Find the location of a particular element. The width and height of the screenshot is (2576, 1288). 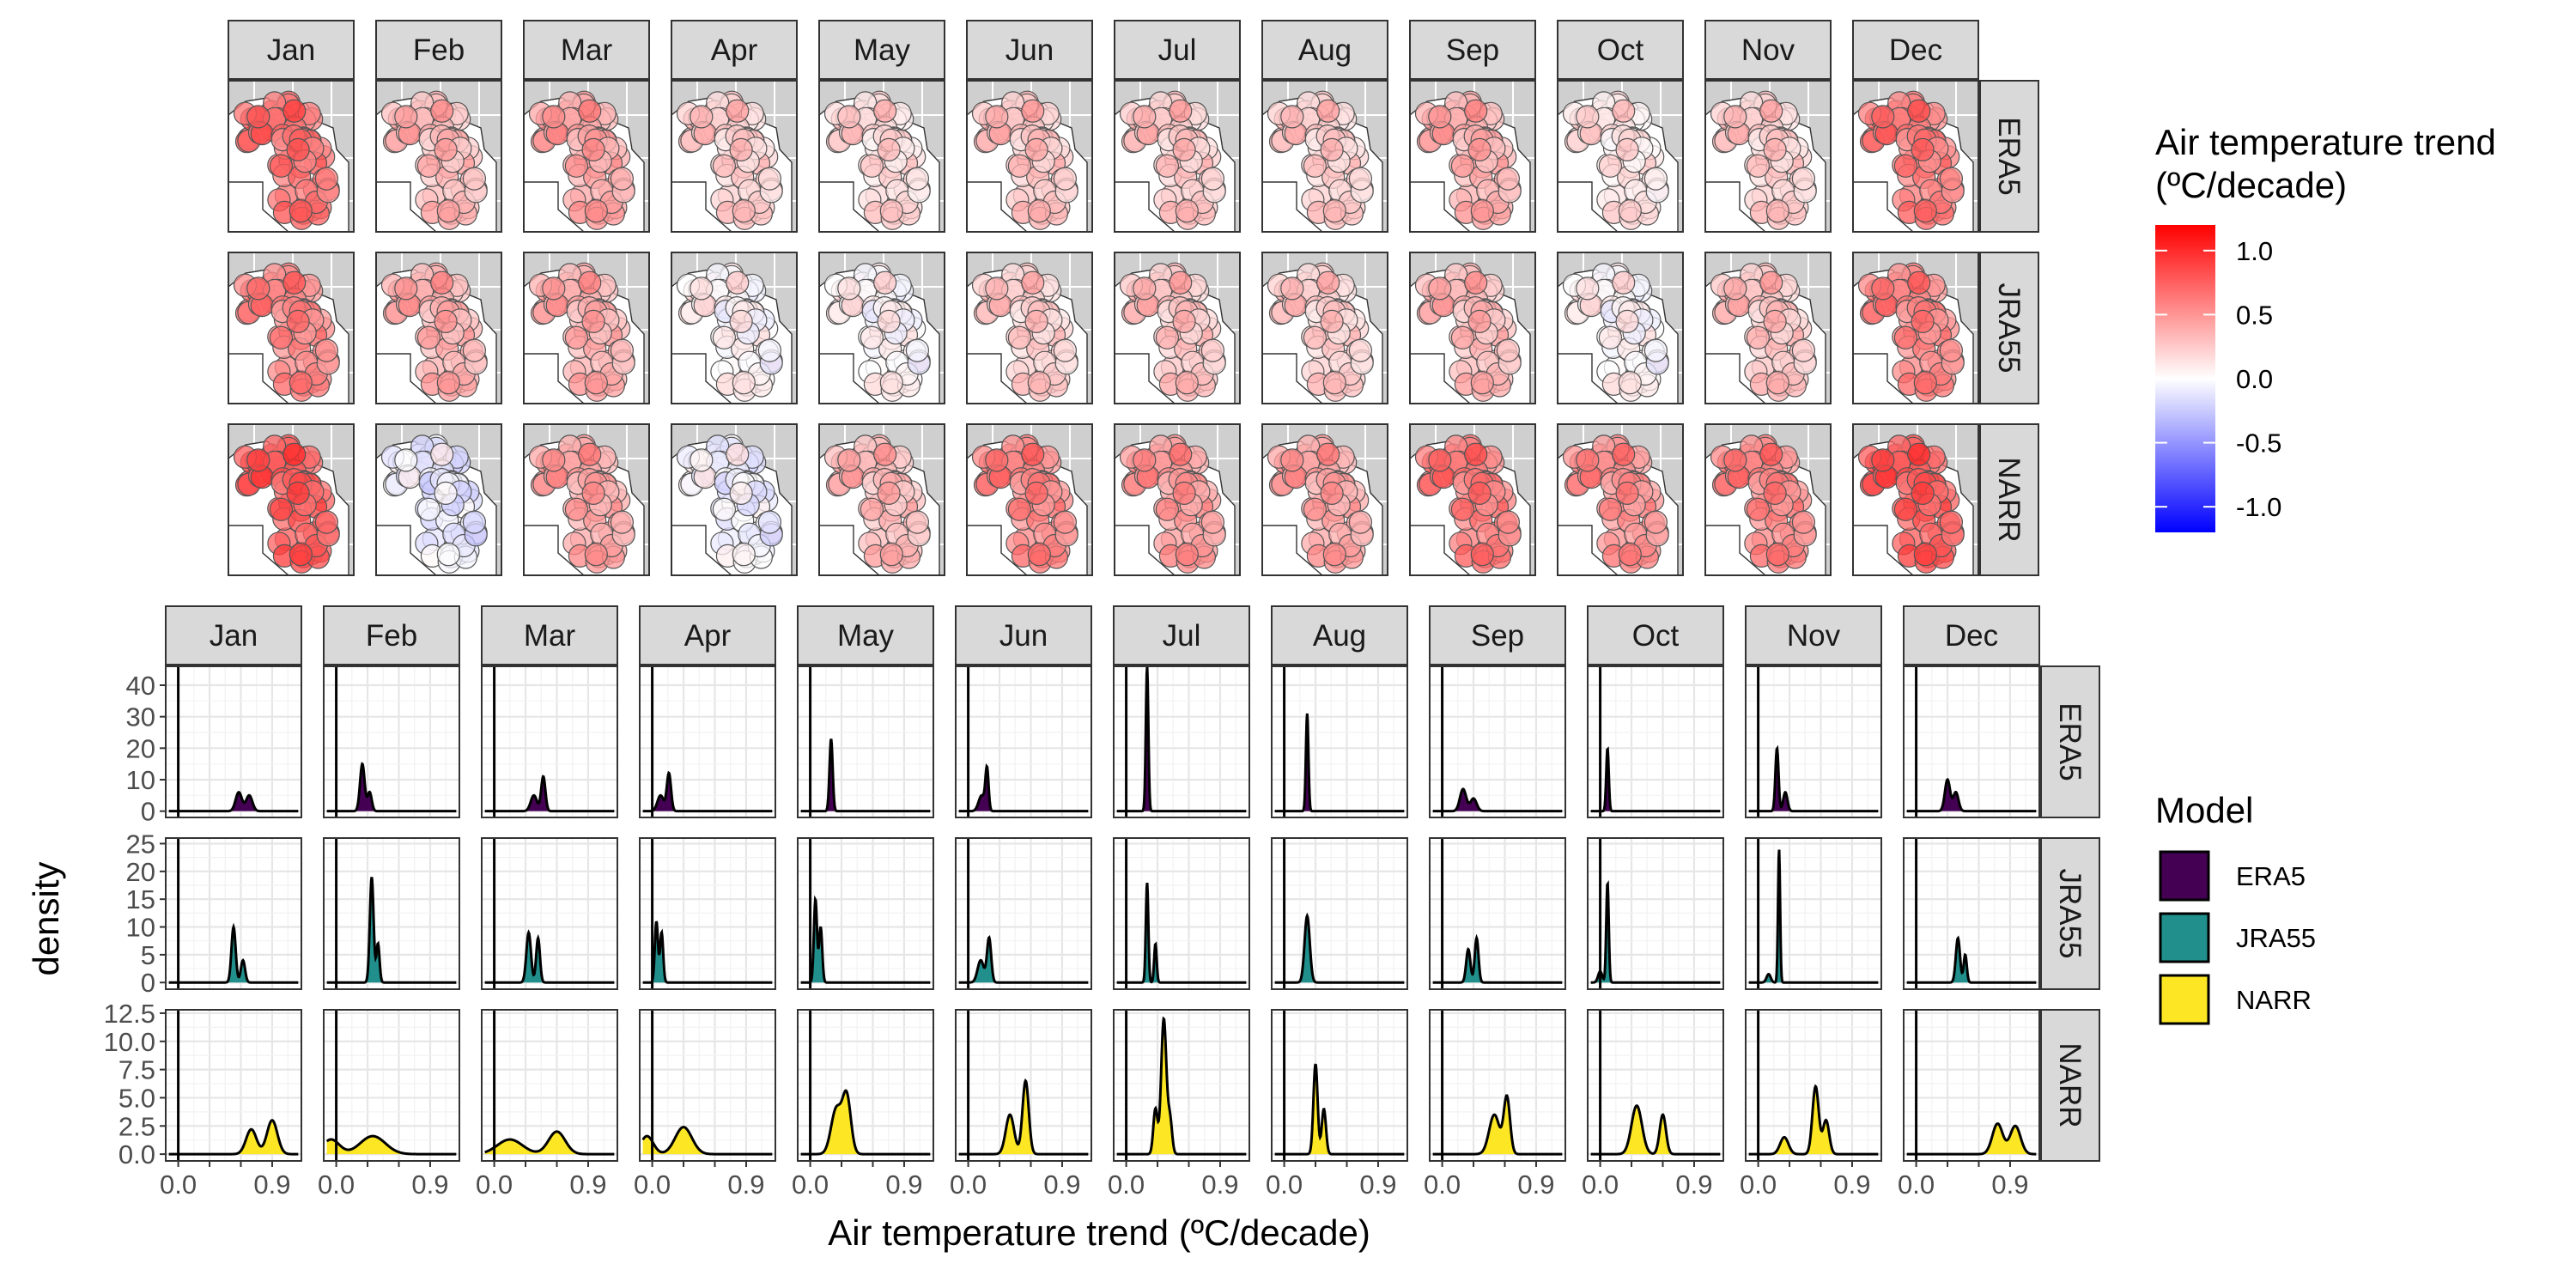

colorbar-title-line2: (ºC/decade) is located at coordinates (2251, 185).